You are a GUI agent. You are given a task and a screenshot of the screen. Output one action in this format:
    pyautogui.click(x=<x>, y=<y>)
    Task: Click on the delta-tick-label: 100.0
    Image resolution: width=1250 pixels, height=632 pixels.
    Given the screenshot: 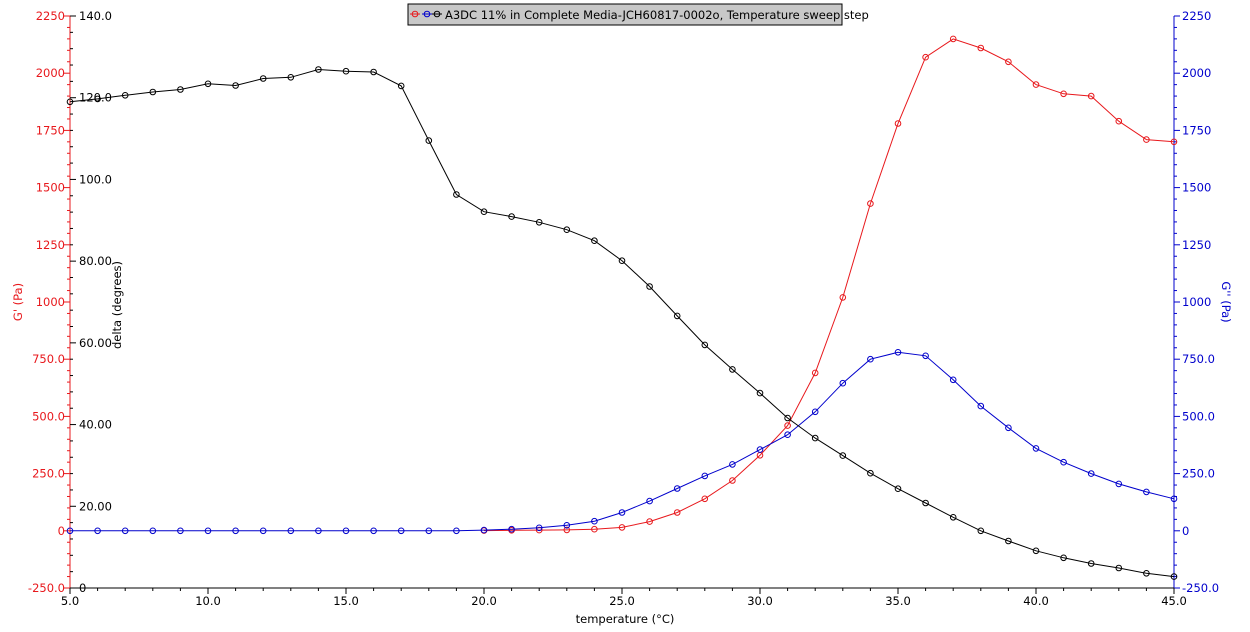 What is the action you would take?
    pyautogui.click(x=95, y=179)
    